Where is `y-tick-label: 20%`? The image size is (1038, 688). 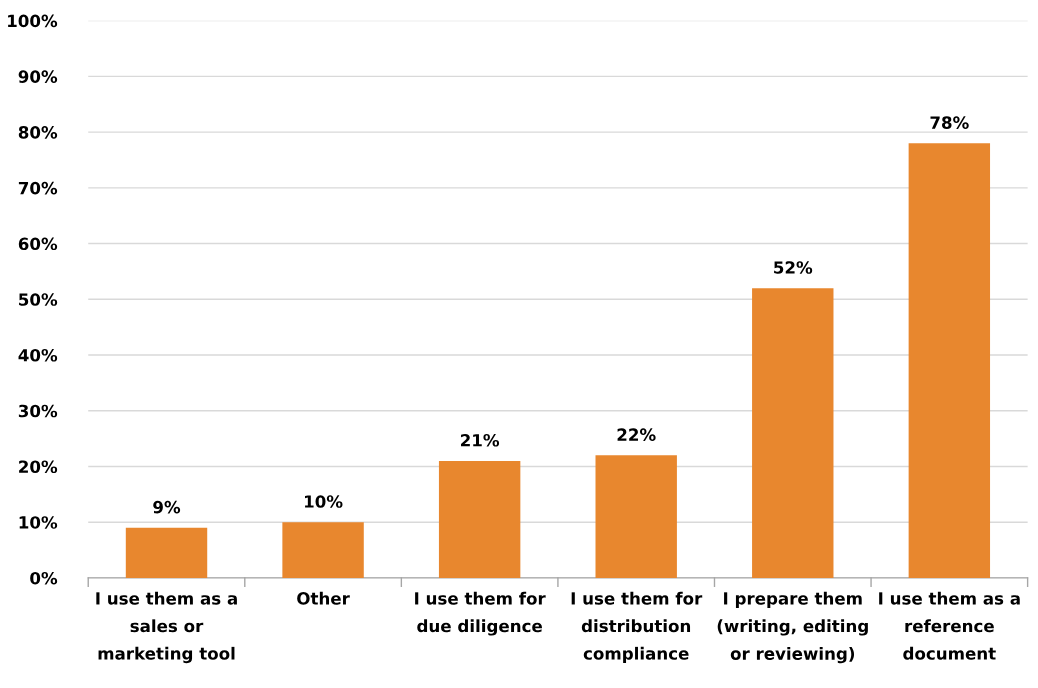 y-tick-label: 20% is located at coordinates (38, 467).